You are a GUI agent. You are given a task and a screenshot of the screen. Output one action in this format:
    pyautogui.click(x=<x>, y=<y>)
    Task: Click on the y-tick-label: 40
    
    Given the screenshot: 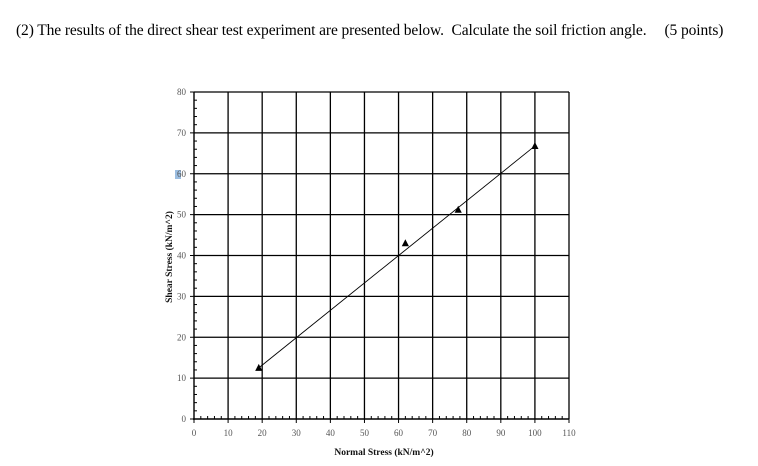 What is the action you would take?
    pyautogui.click(x=182, y=256)
    